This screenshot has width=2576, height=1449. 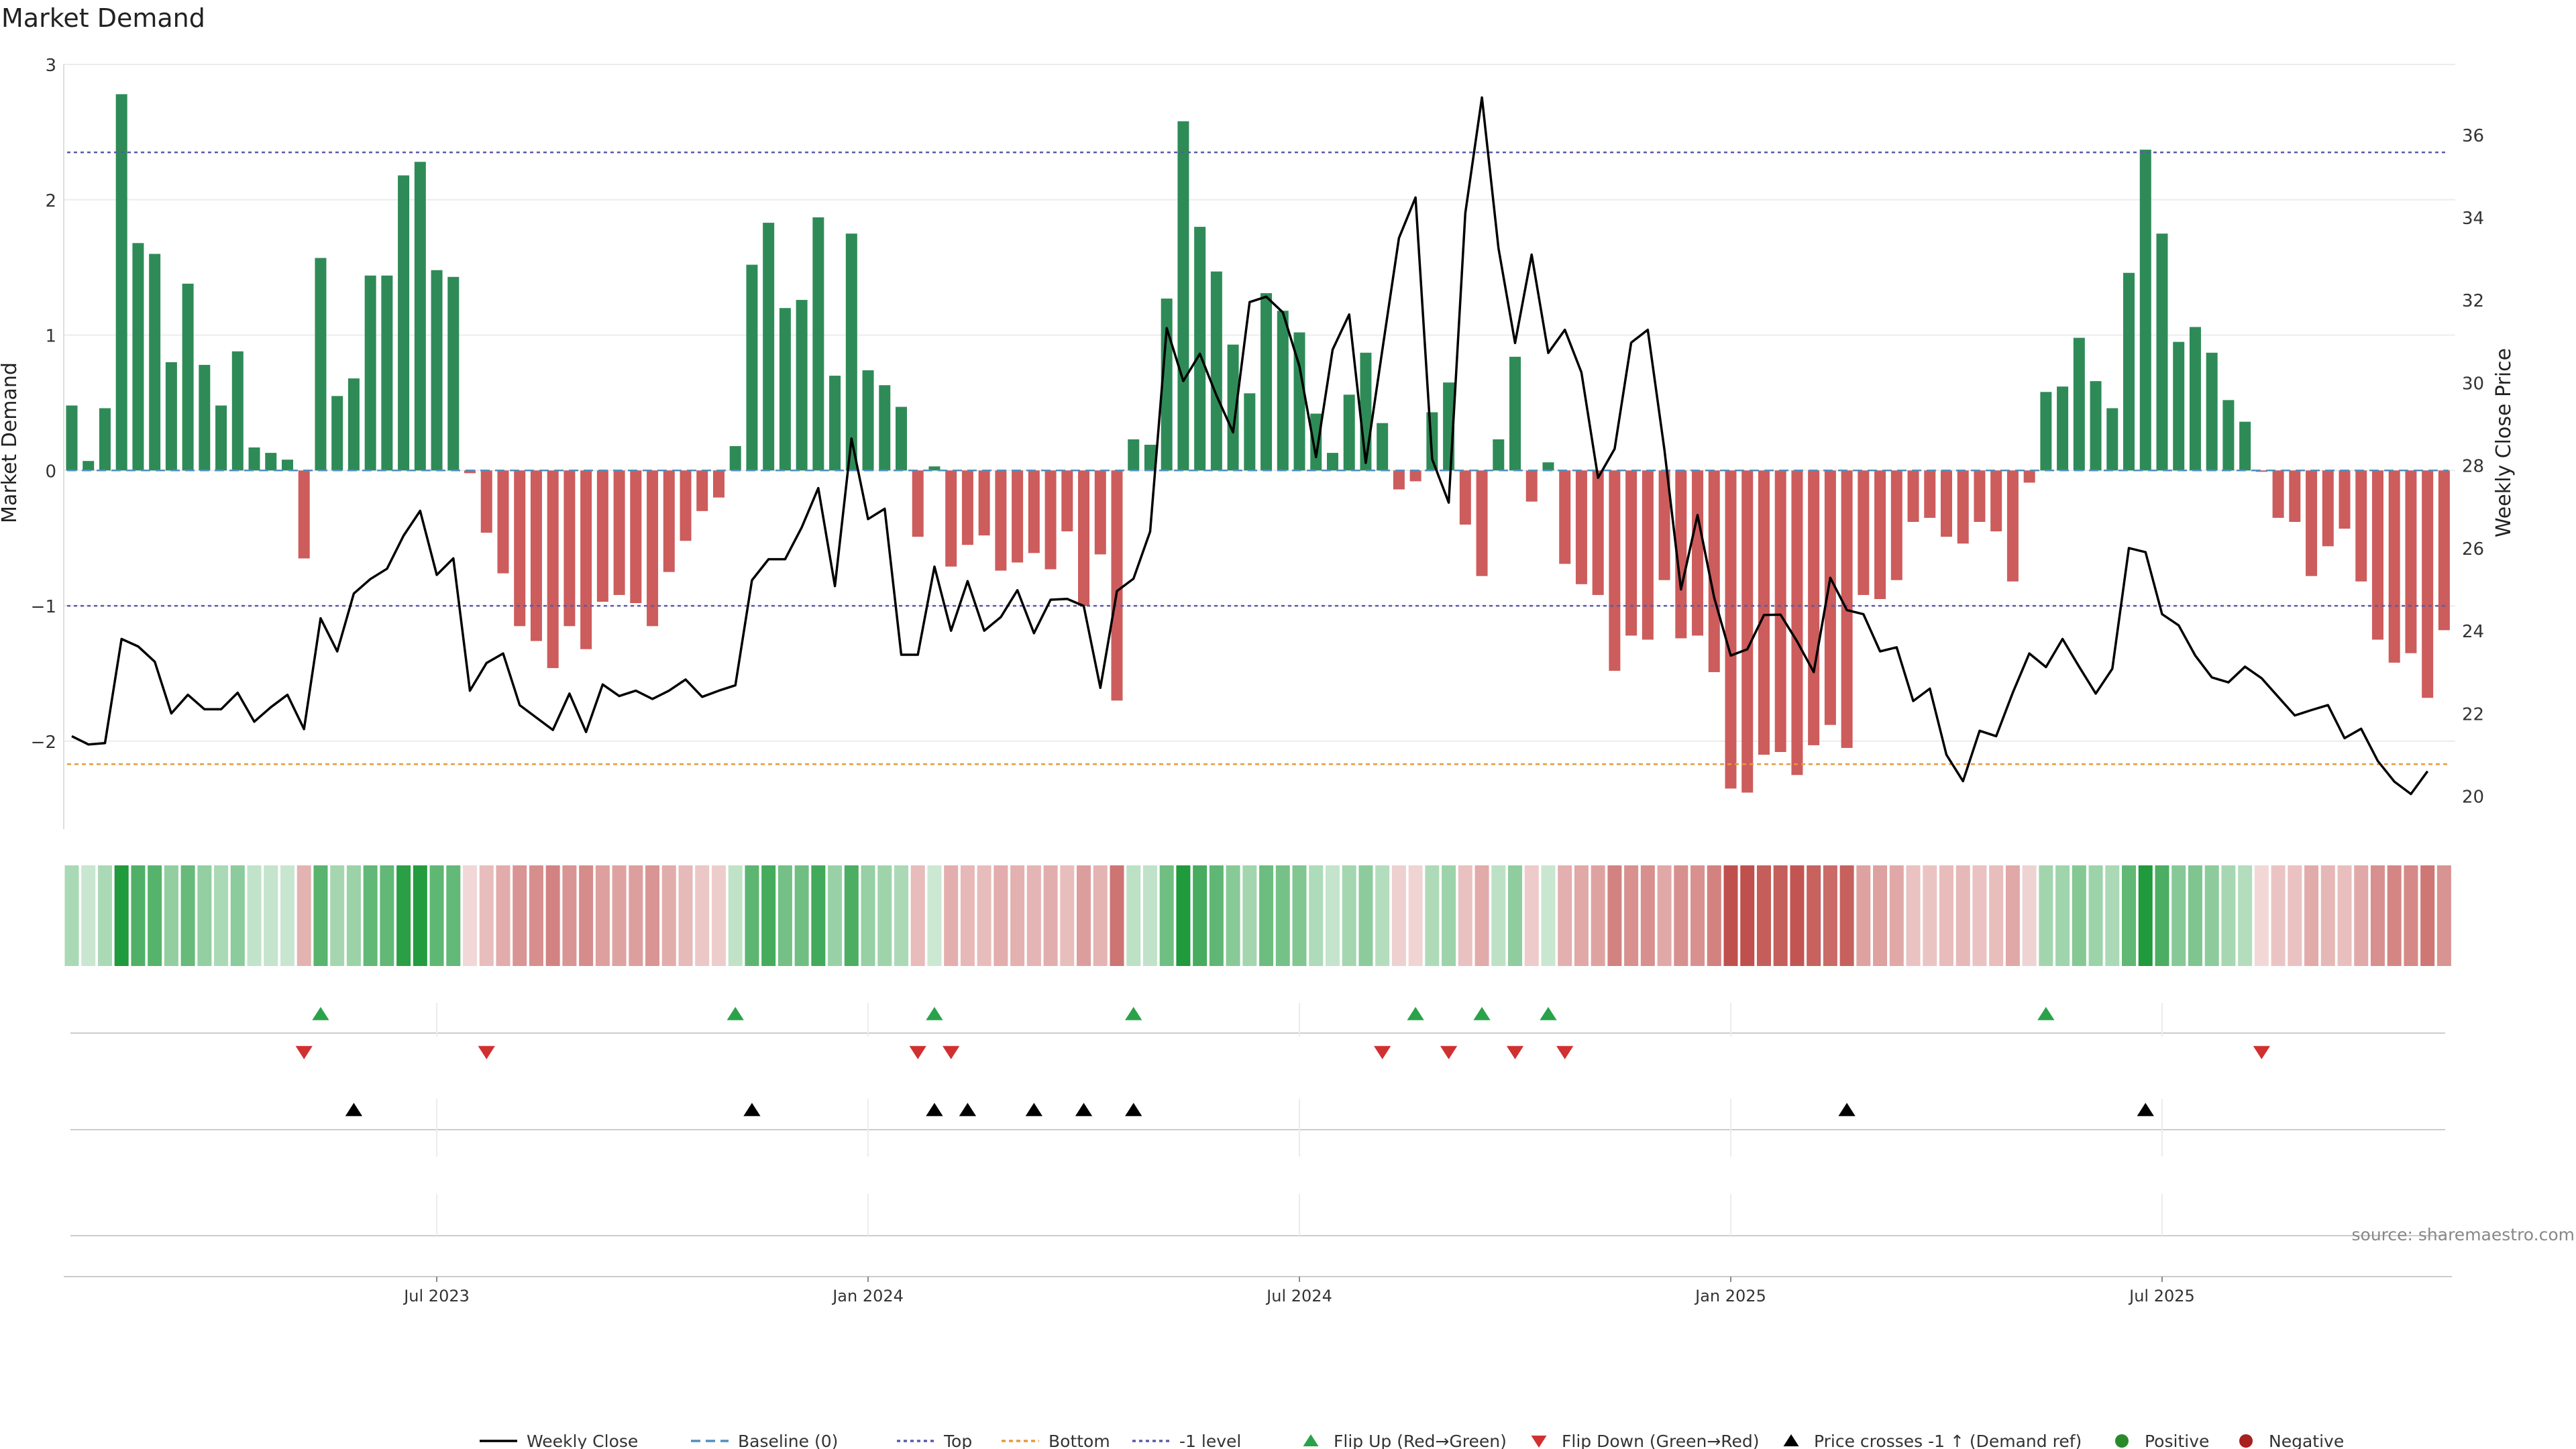 I want to click on y2-tick-label: 30, so click(x=2473, y=384).